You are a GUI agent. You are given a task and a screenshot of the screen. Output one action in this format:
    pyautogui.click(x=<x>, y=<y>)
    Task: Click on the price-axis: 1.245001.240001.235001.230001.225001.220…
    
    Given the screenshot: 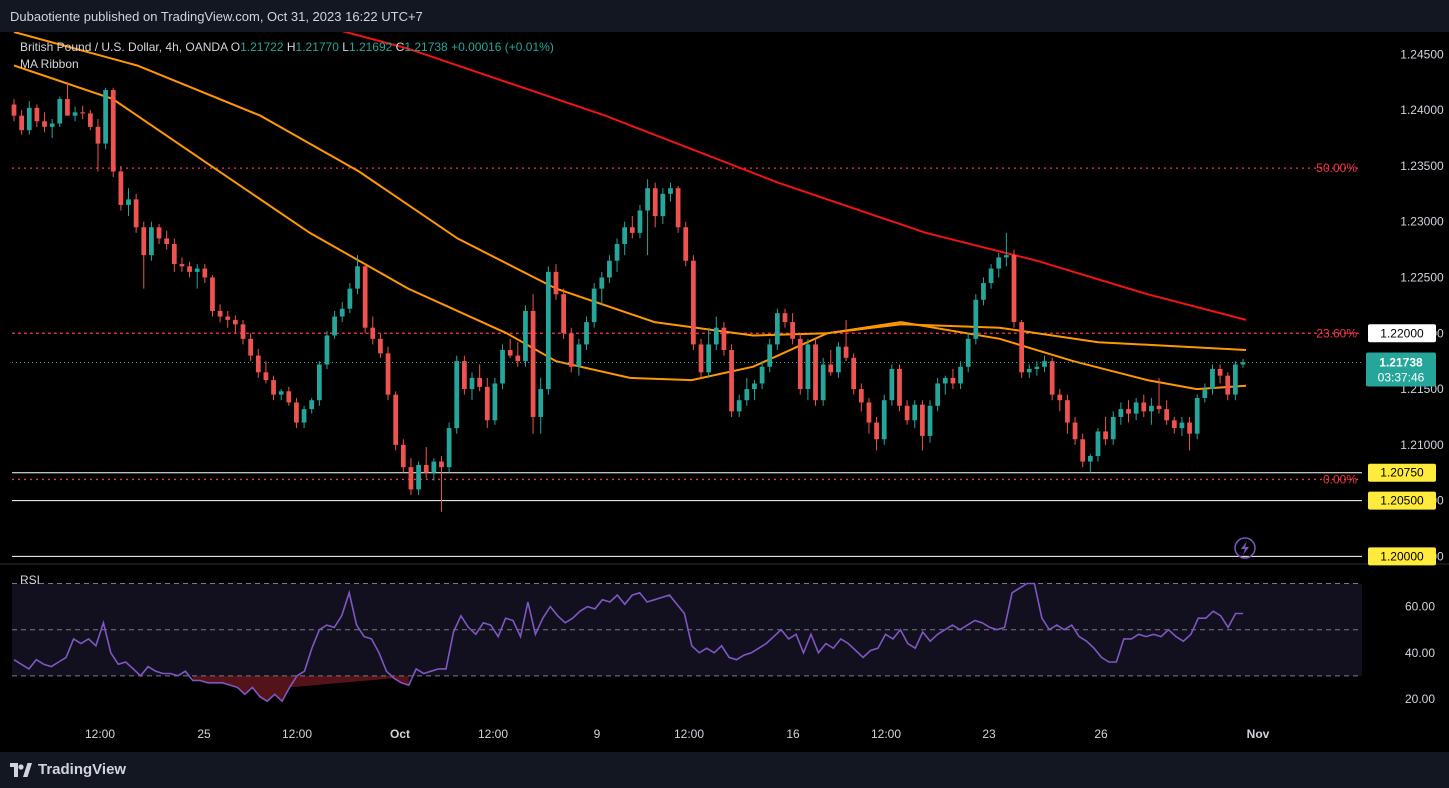 What is the action you would take?
    pyautogui.click(x=1422, y=305)
    